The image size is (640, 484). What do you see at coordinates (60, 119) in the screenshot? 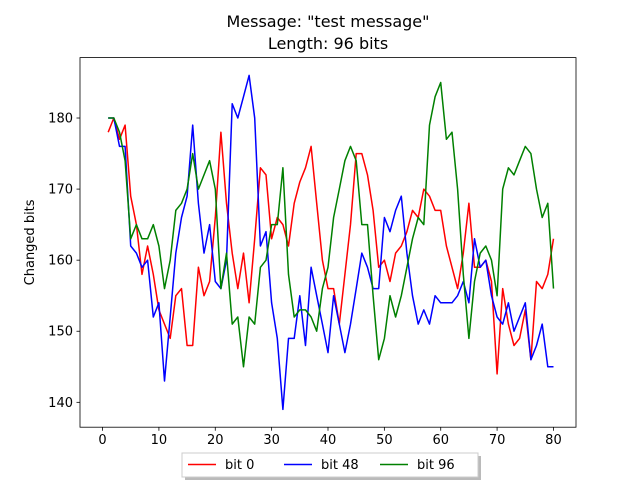
I see `y-tick-label: 180` at bounding box center [60, 119].